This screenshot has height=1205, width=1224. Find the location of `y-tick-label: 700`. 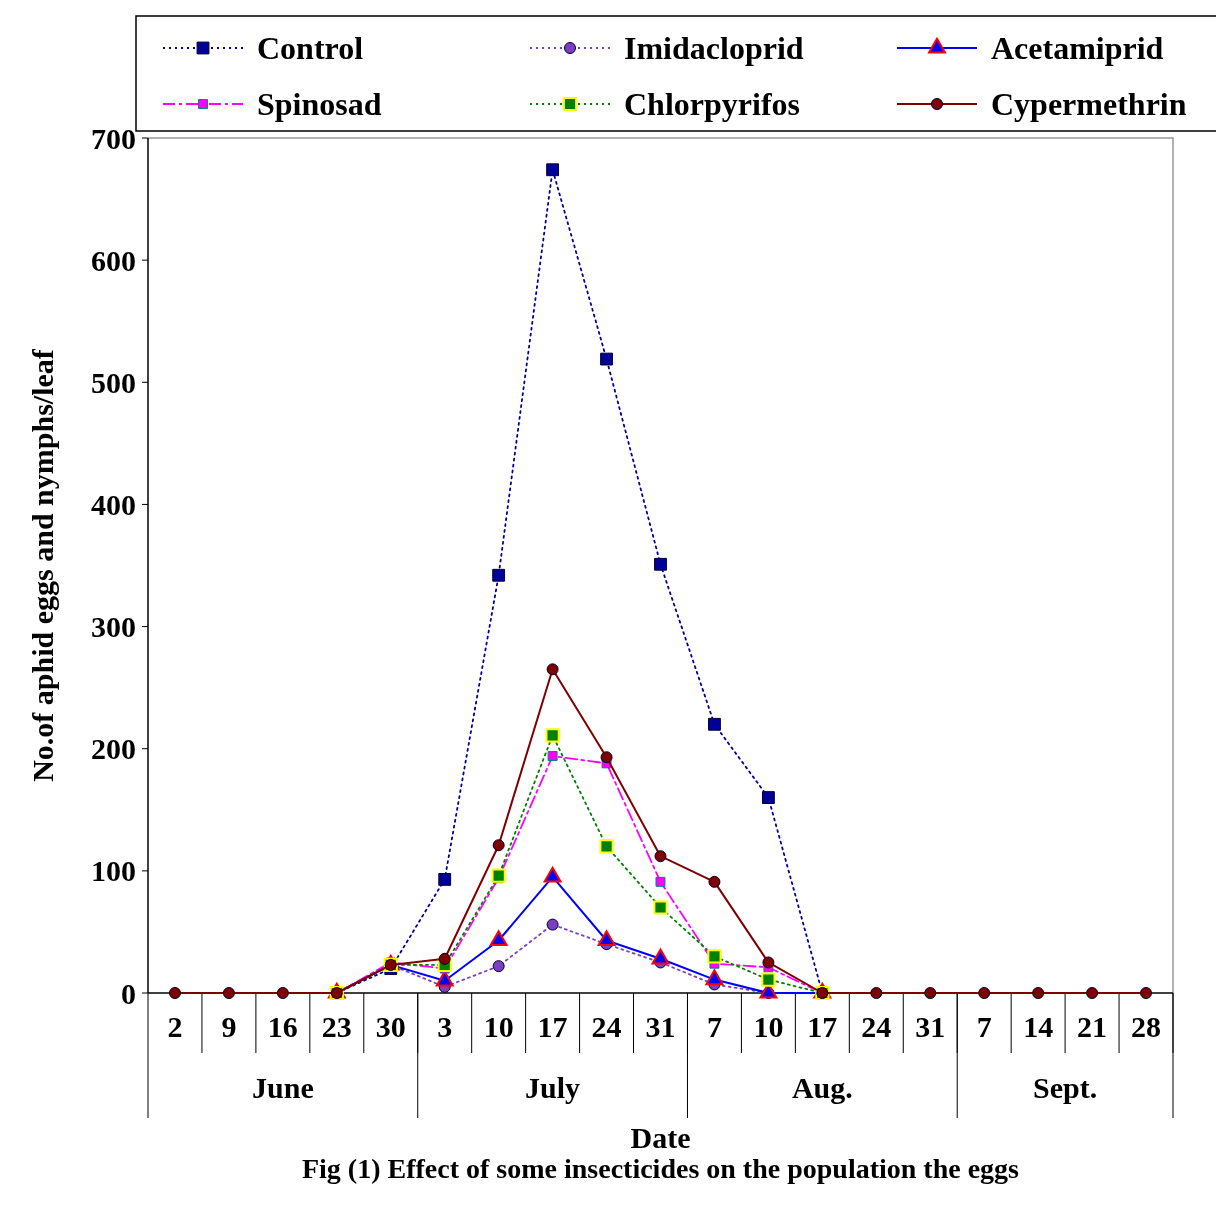

y-tick-label: 700 is located at coordinates (113, 138).